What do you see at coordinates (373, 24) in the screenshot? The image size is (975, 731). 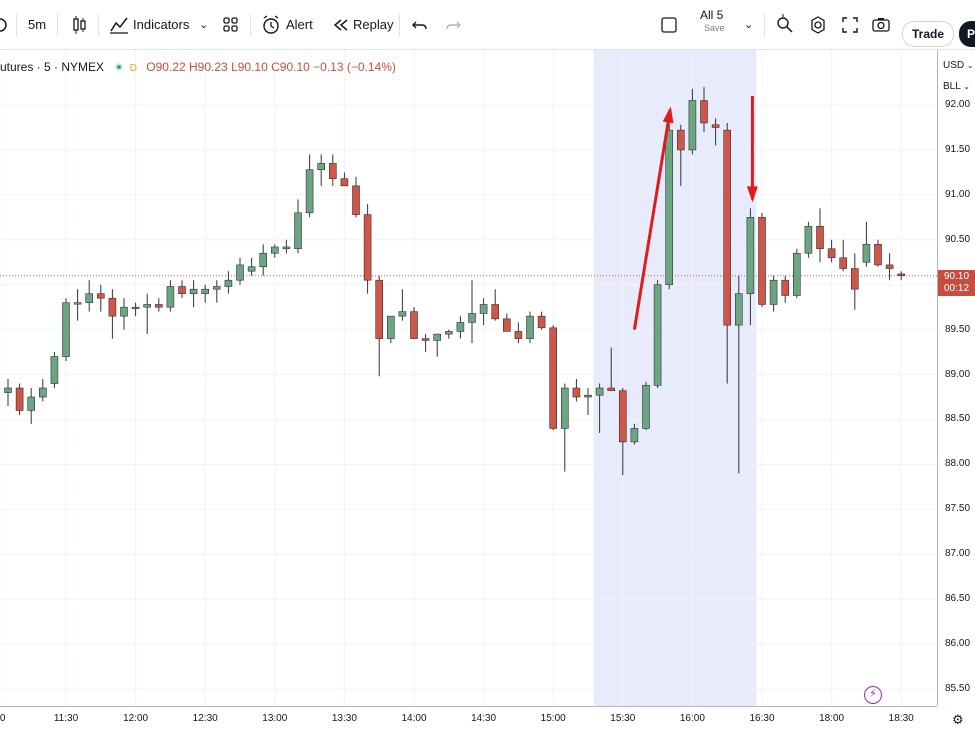 I see `replay-button: Replay` at bounding box center [373, 24].